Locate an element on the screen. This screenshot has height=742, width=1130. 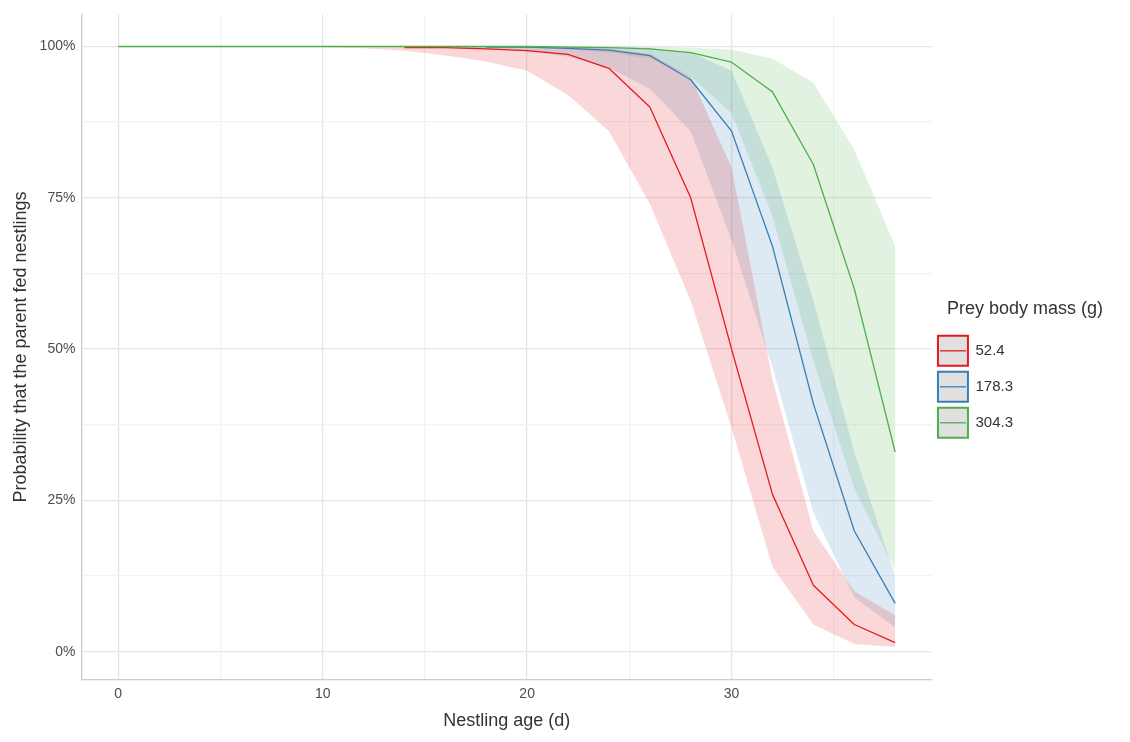
y-axis-title: Probability that the parent fed nestlings is located at coordinates (19, 347).